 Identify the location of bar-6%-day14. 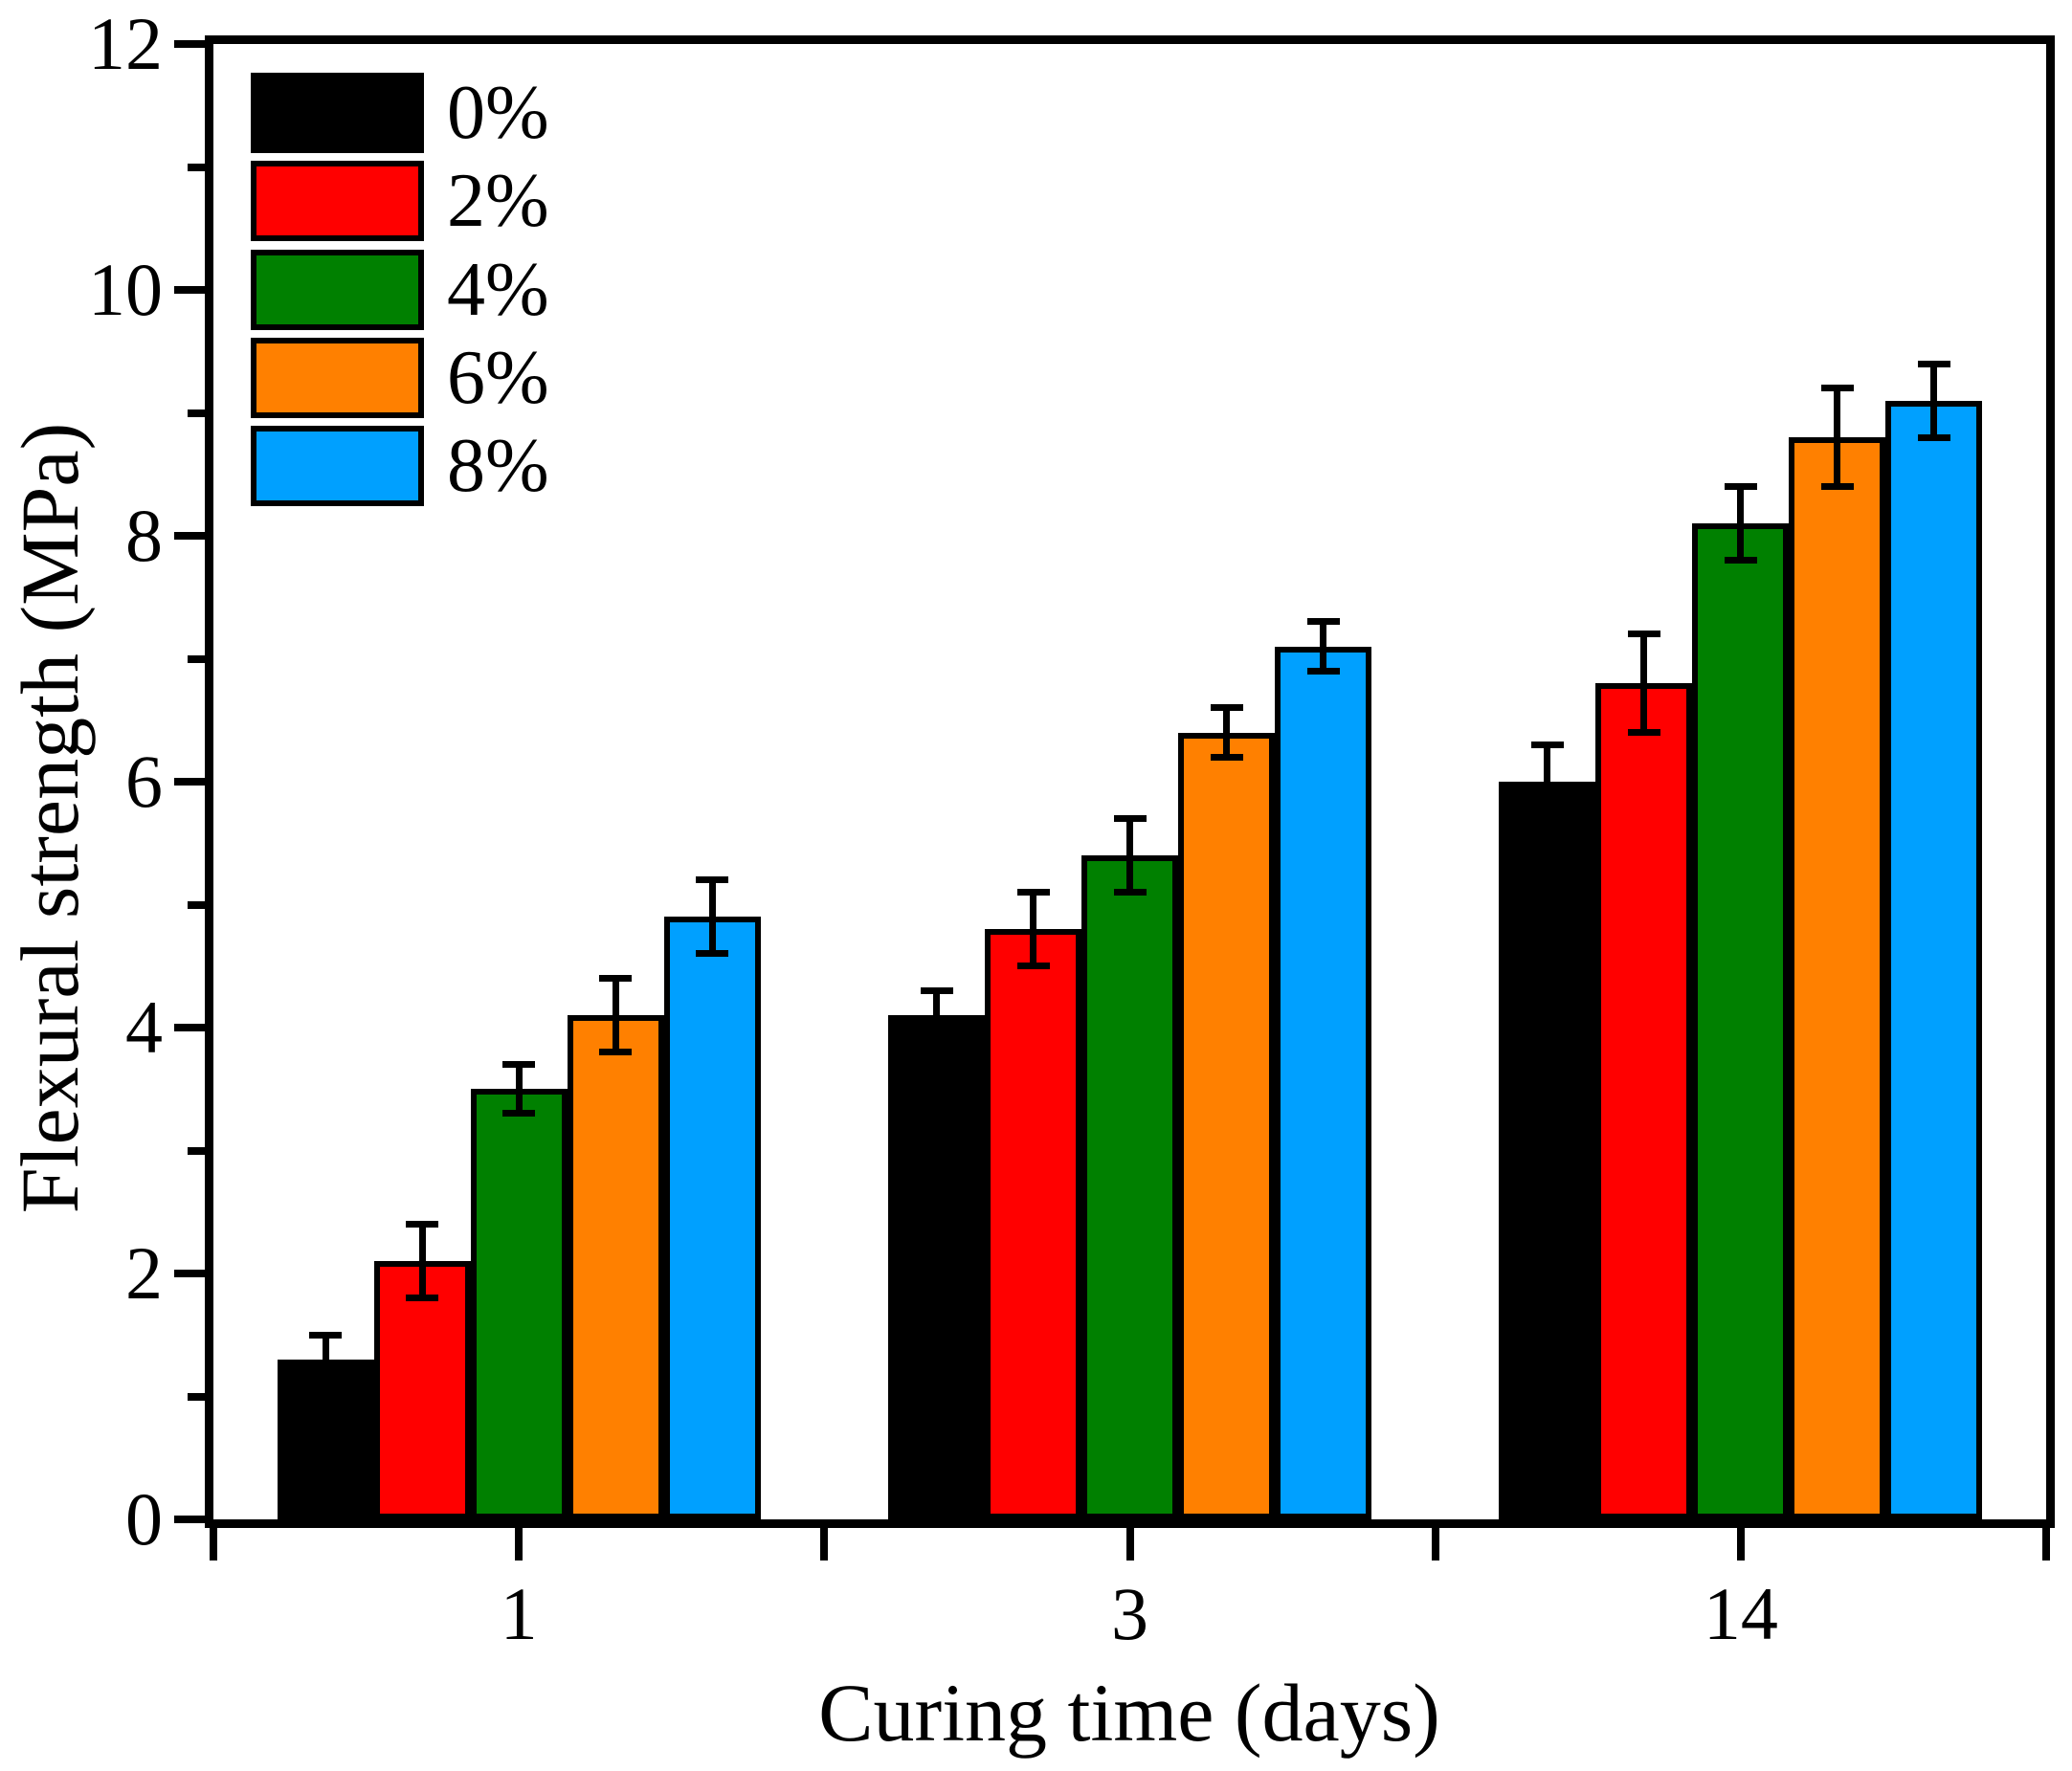
(1838, 978).